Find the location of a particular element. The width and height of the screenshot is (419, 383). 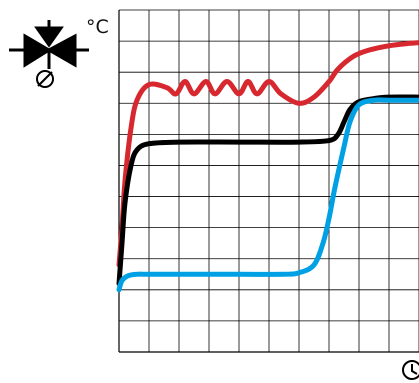

solenoid-icon is located at coordinates (45, 79).